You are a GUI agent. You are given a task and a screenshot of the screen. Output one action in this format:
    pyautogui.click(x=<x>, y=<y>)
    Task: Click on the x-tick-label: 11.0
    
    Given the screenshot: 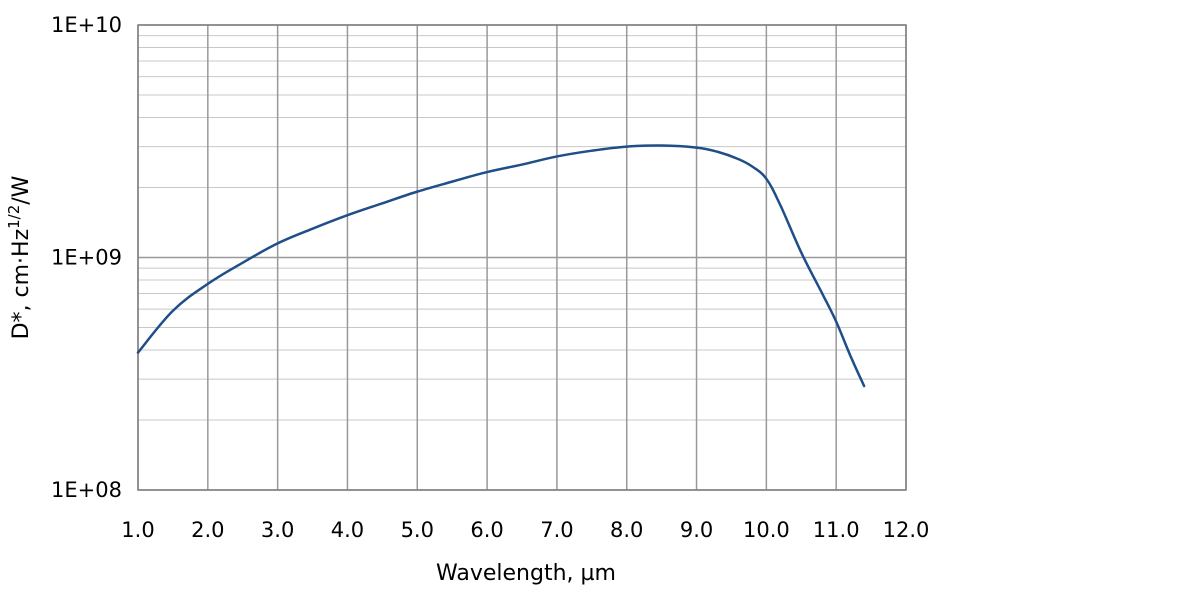 What is the action you would take?
    pyautogui.click(x=836, y=530)
    